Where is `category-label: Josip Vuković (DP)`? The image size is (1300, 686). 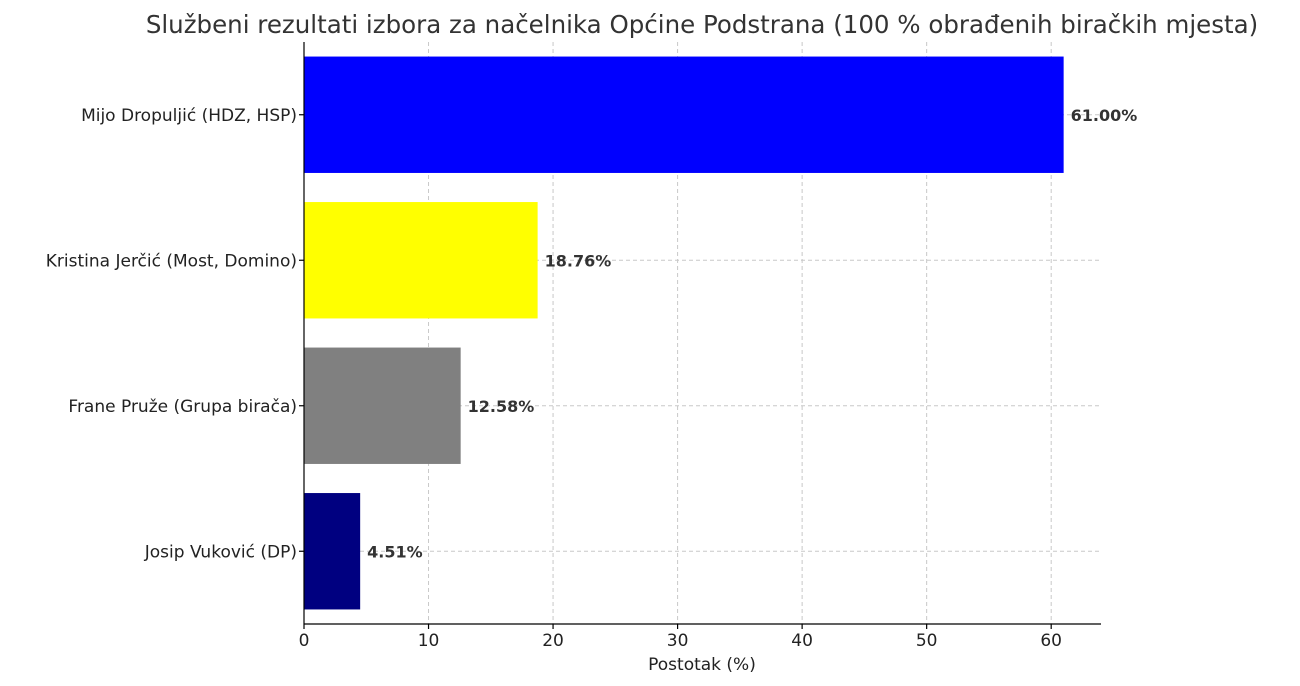
category-label: Josip Vuković (DP) is located at coordinates (220, 552).